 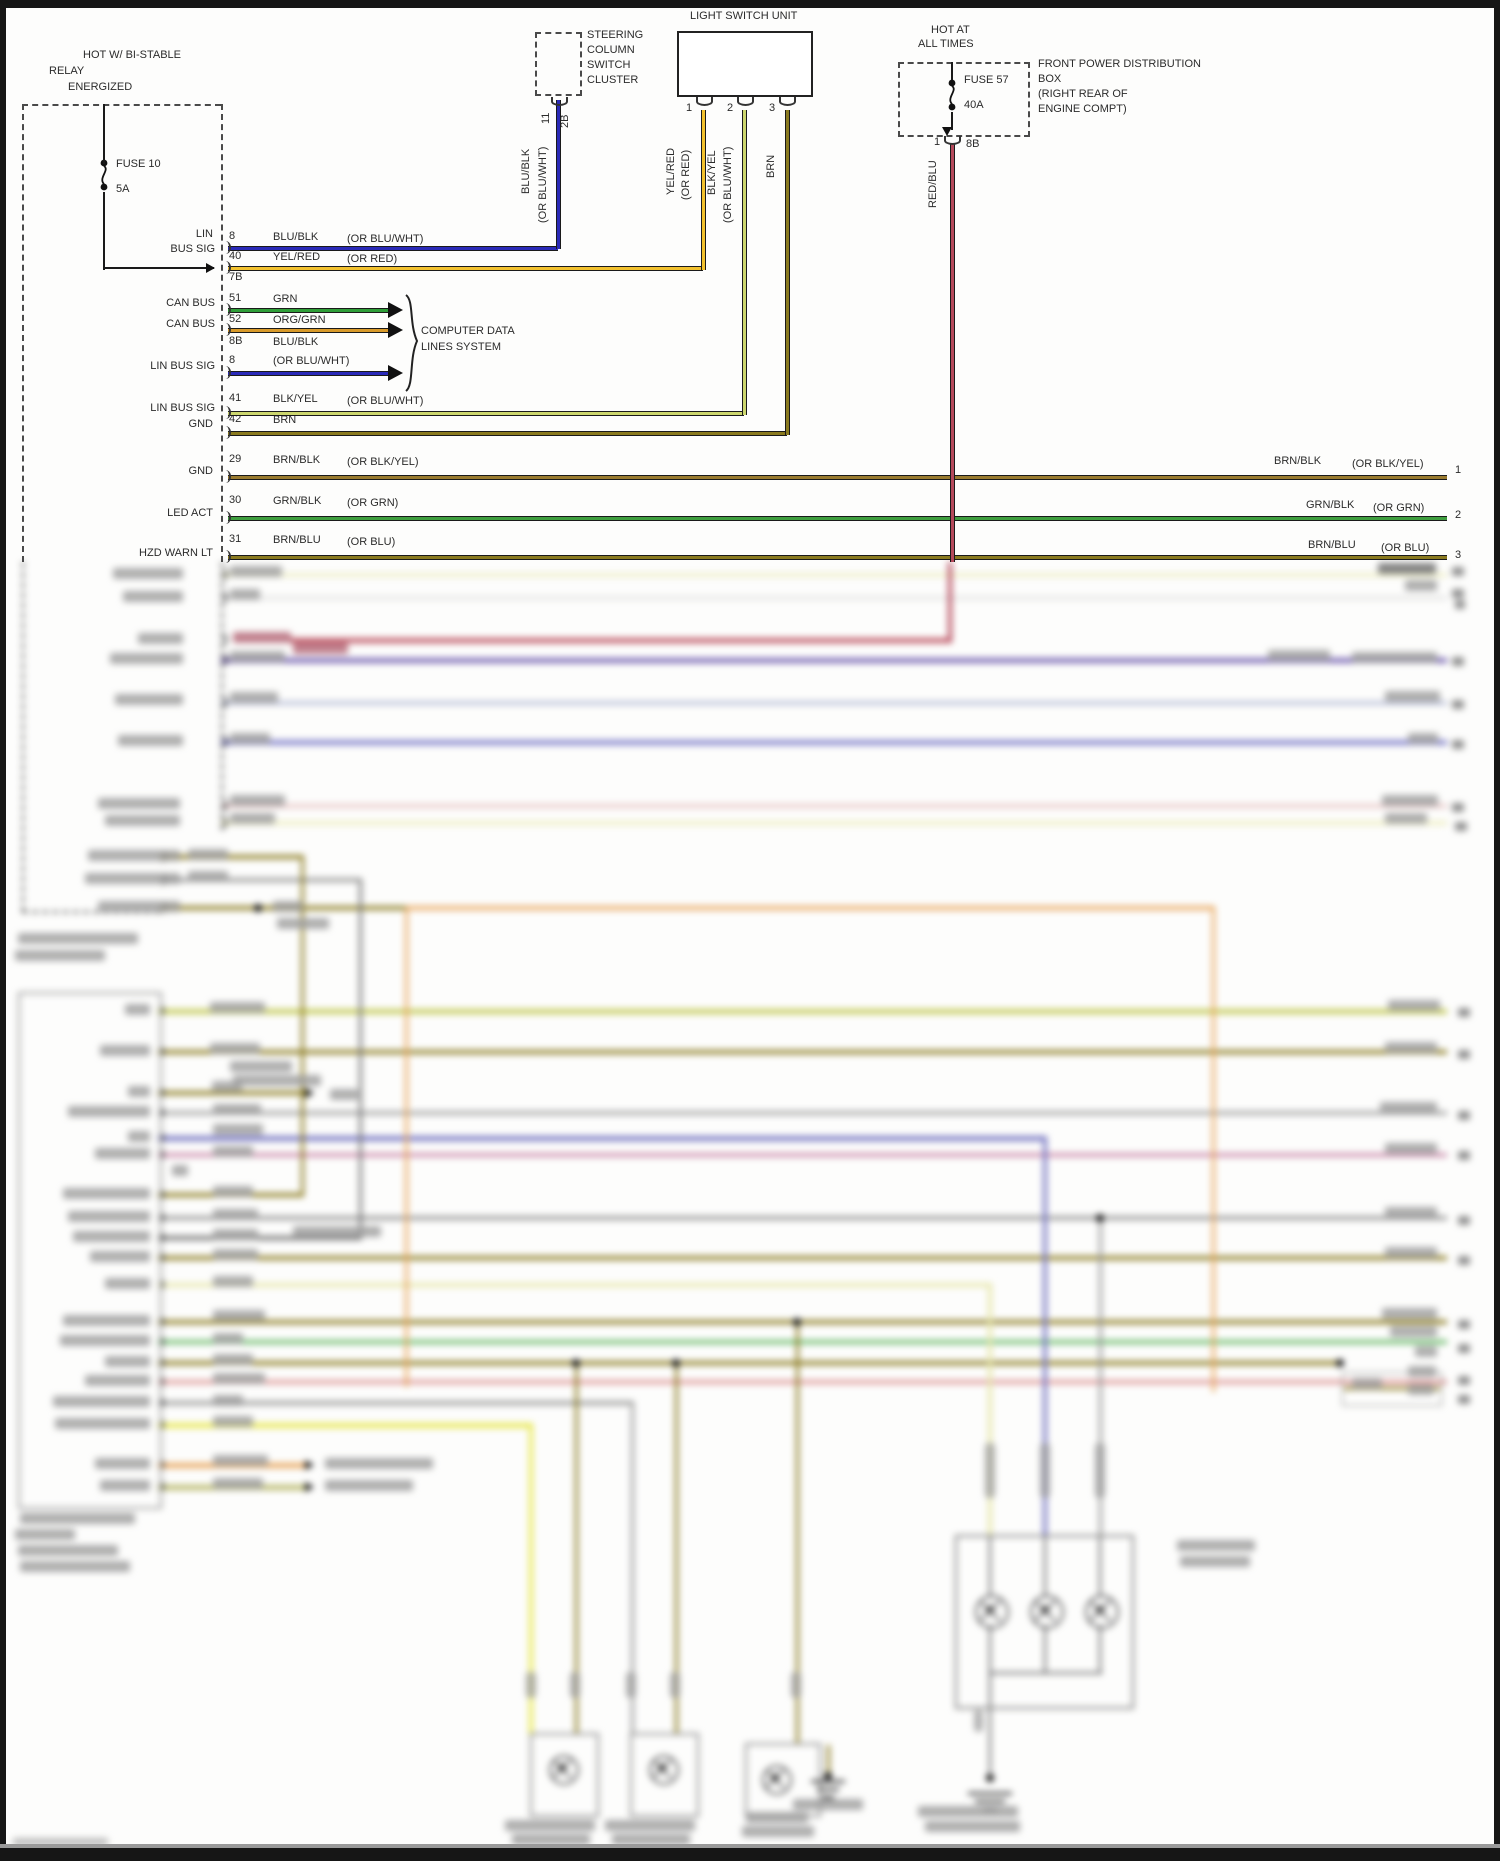 What do you see at coordinates (123, 189) in the screenshot?
I see `fuse-10-rating: 5A` at bounding box center [123, 189].